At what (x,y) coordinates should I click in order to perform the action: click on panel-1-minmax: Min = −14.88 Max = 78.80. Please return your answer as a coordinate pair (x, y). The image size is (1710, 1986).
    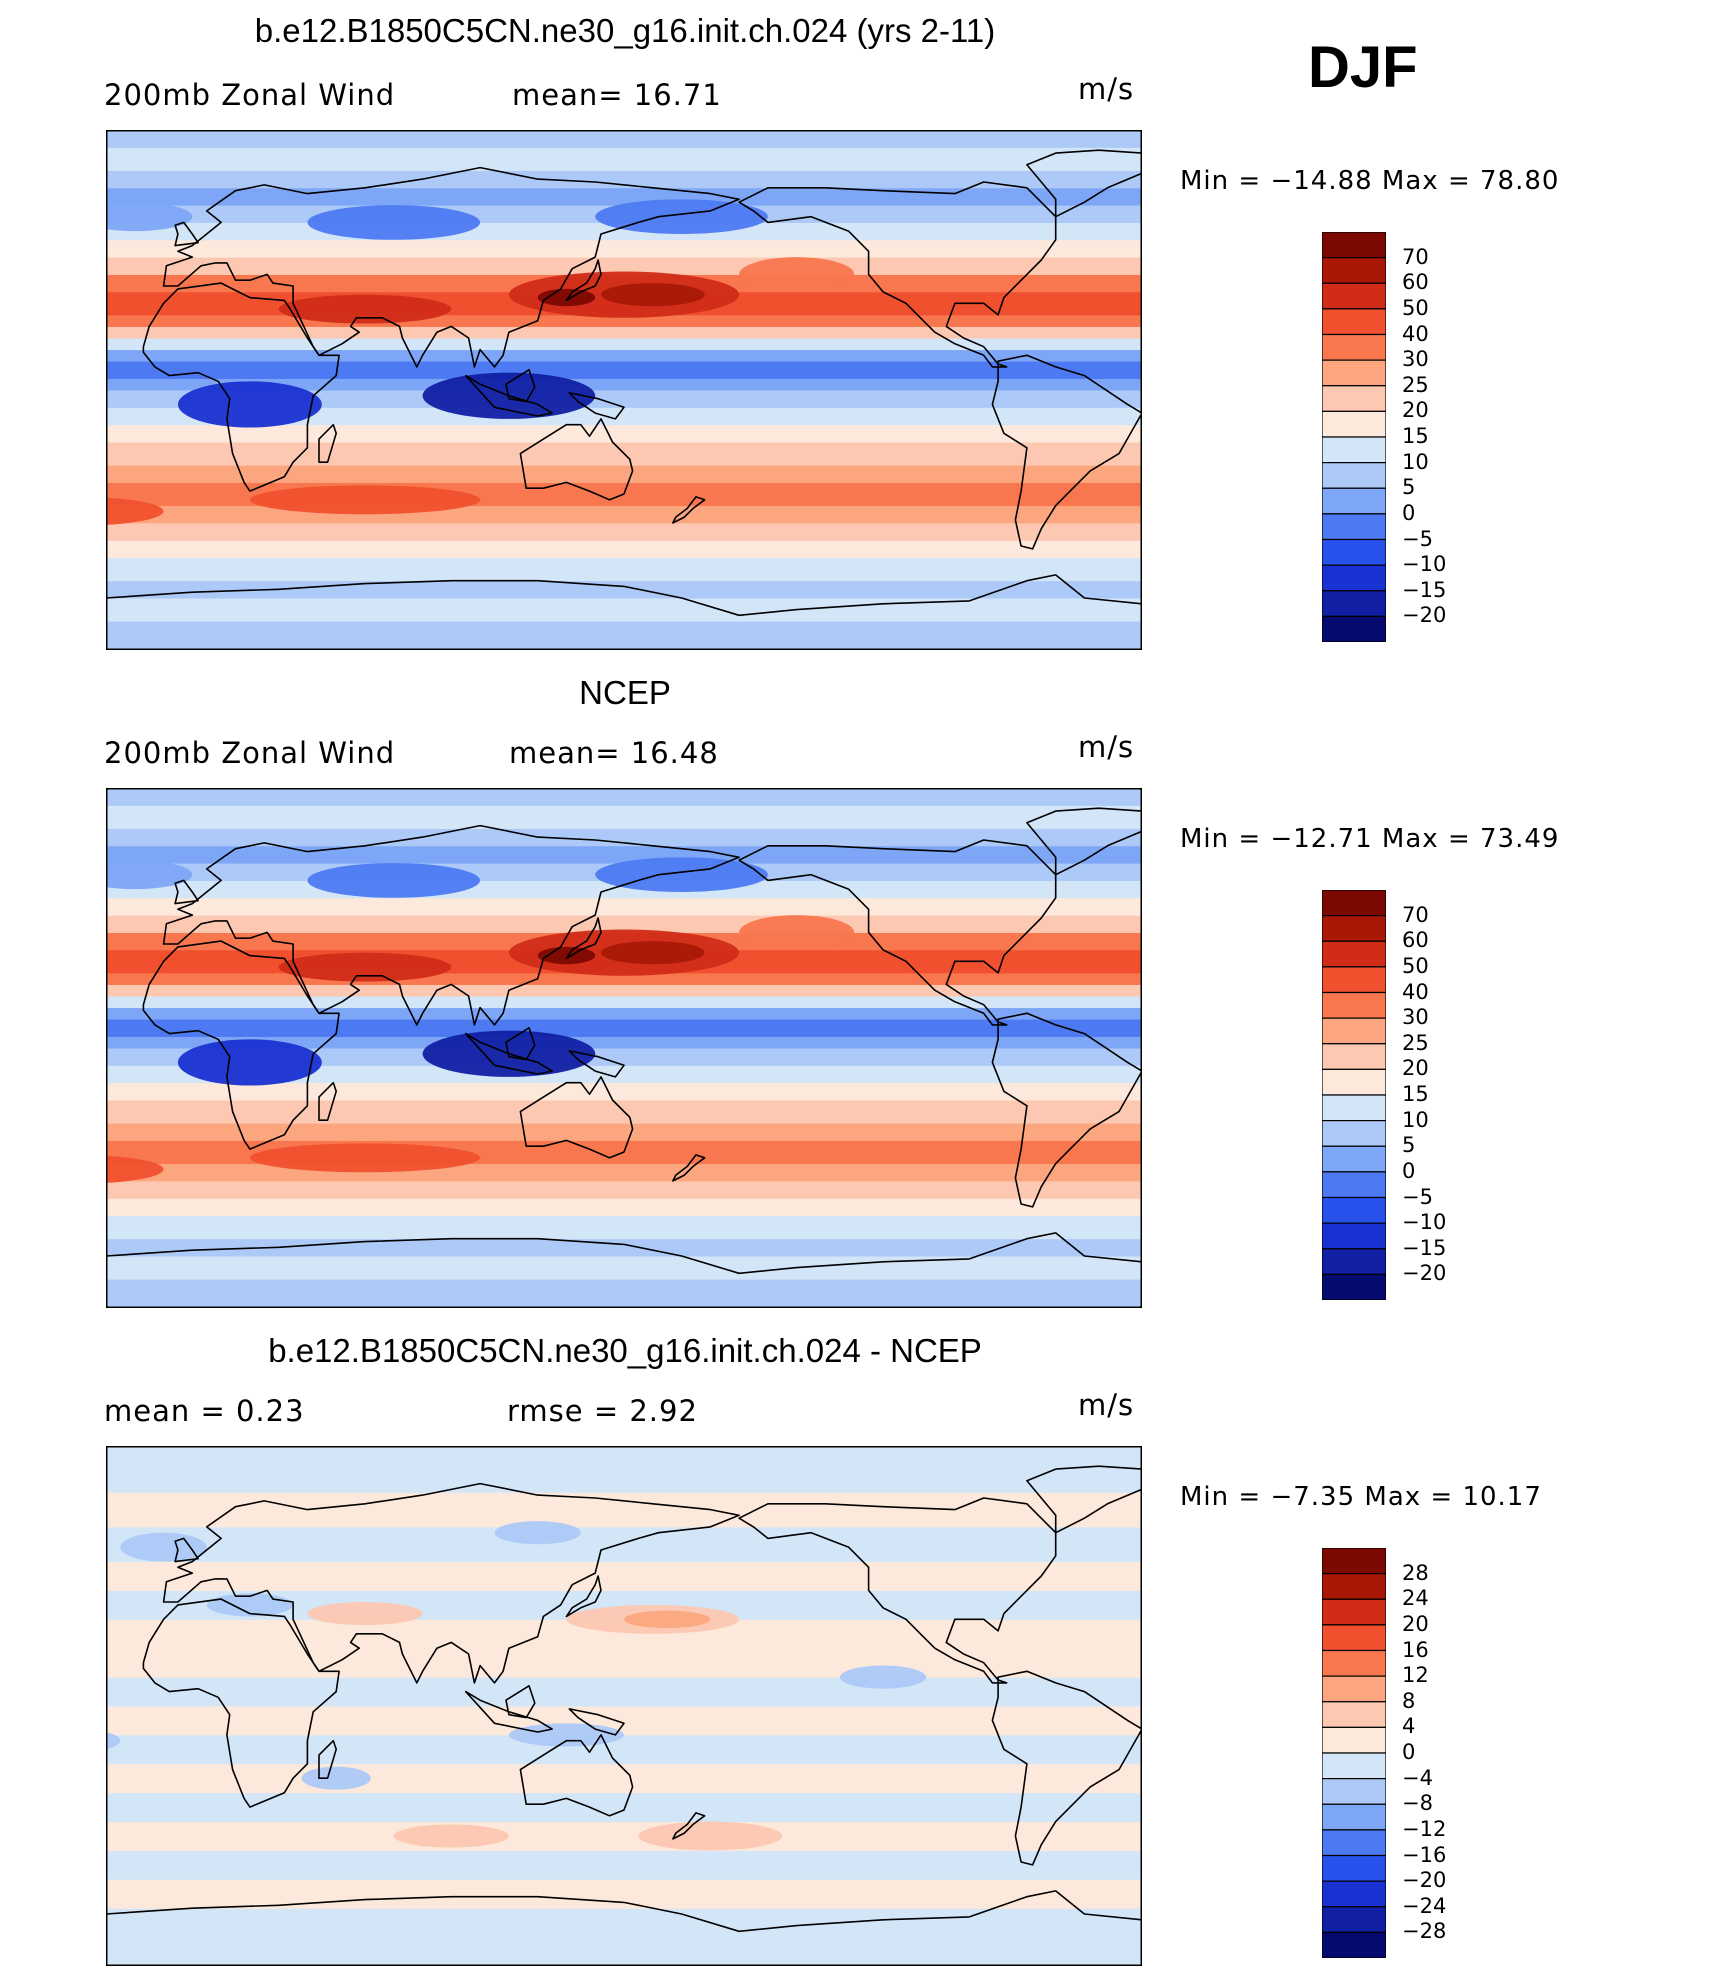
    Looking at the image, I should click on (1370, 181).